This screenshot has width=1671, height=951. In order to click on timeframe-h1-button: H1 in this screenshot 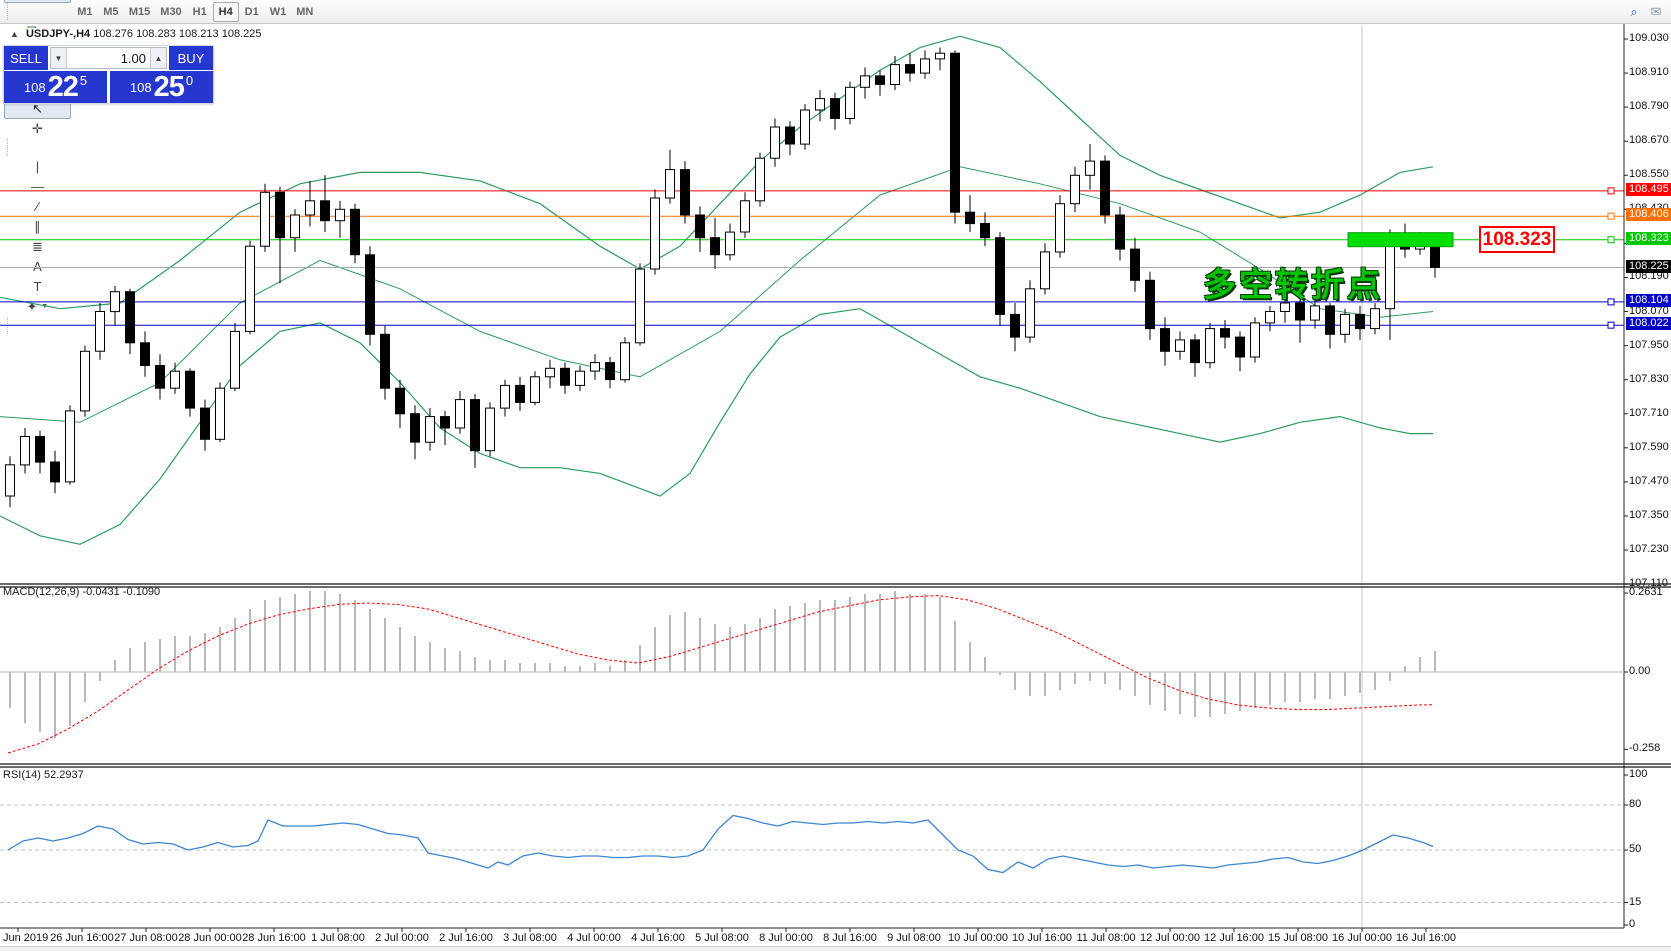, I will do `click(199, 11)`.